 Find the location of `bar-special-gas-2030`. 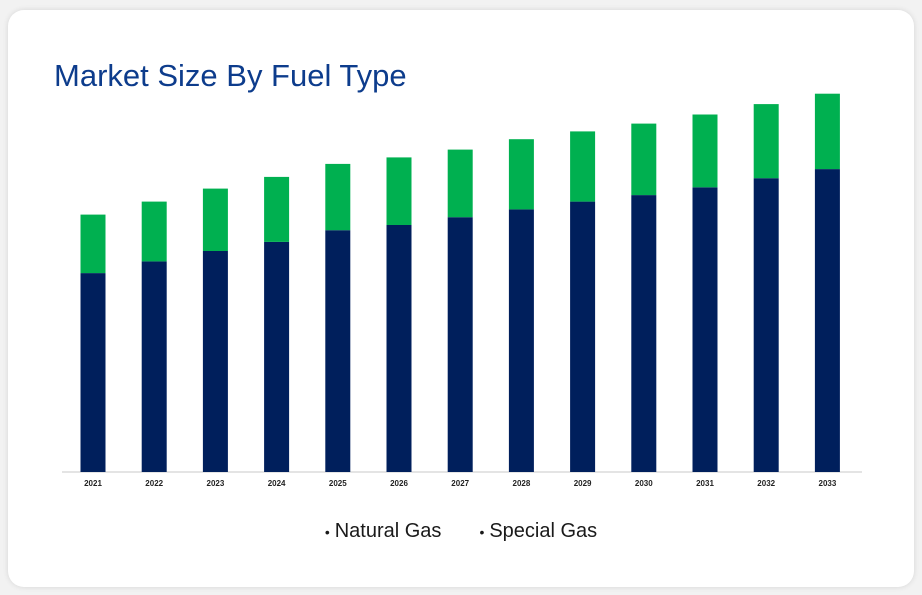

bar-special-gas-2030 is located at coordinates (644, 159).